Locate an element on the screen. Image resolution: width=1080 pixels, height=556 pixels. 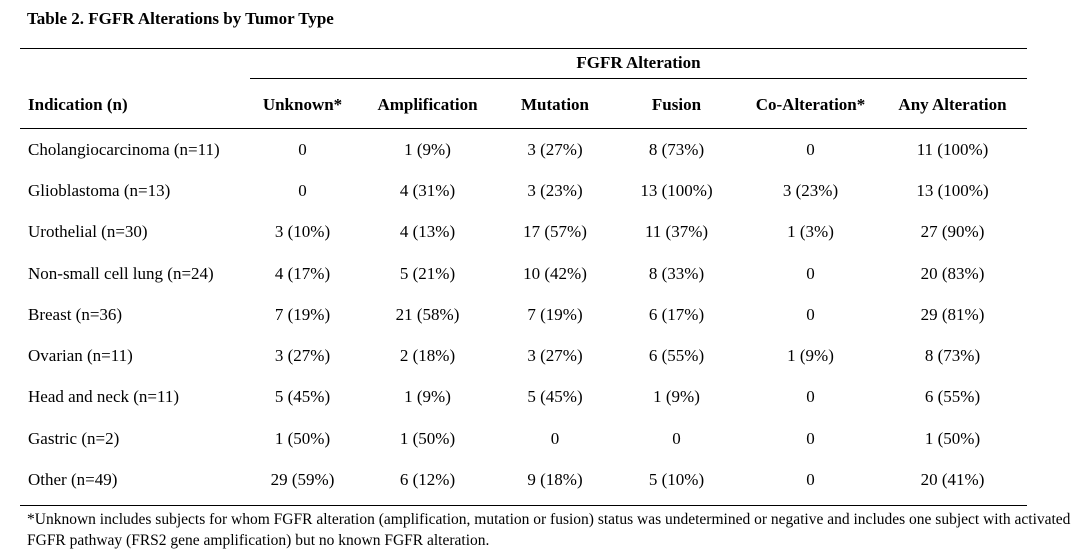
column-header-amplification: Amplification is located at coordinates (427, 104).